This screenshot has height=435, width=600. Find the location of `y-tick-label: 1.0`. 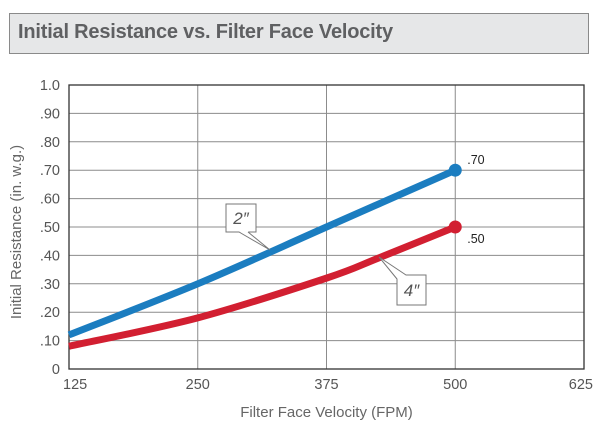

y-tick-label: 1.0 is located at coordinates (50, 86).